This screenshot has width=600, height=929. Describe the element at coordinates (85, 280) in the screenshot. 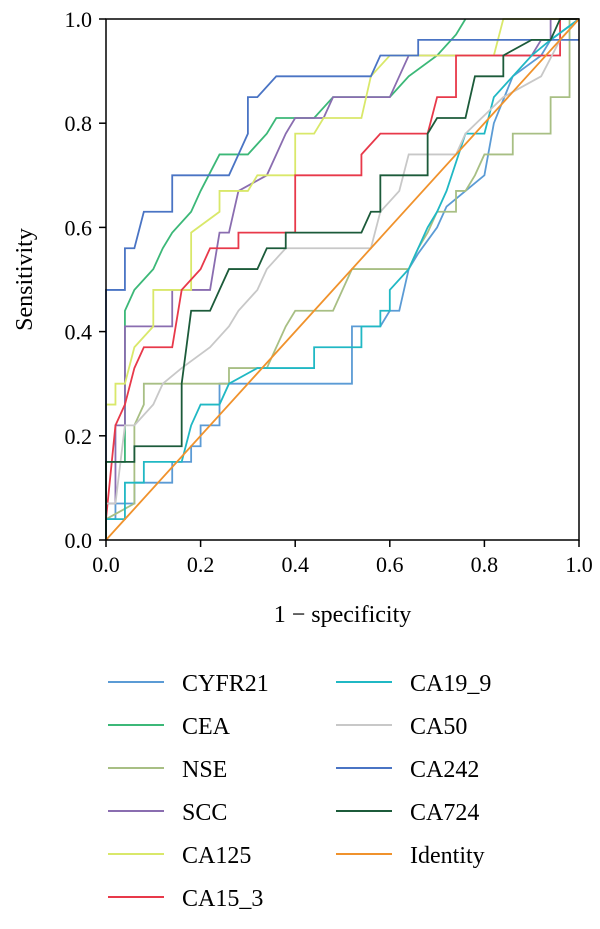

I see `y-axis: 0.0 0.2 0.4 0.6 0.8 1.0` at that location.